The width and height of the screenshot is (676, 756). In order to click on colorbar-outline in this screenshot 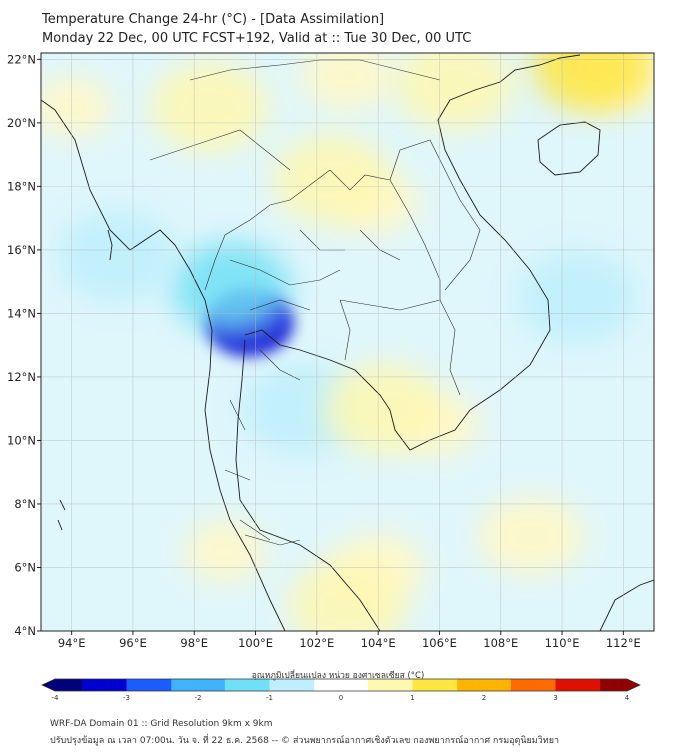, I will do `click(341, 685)`.